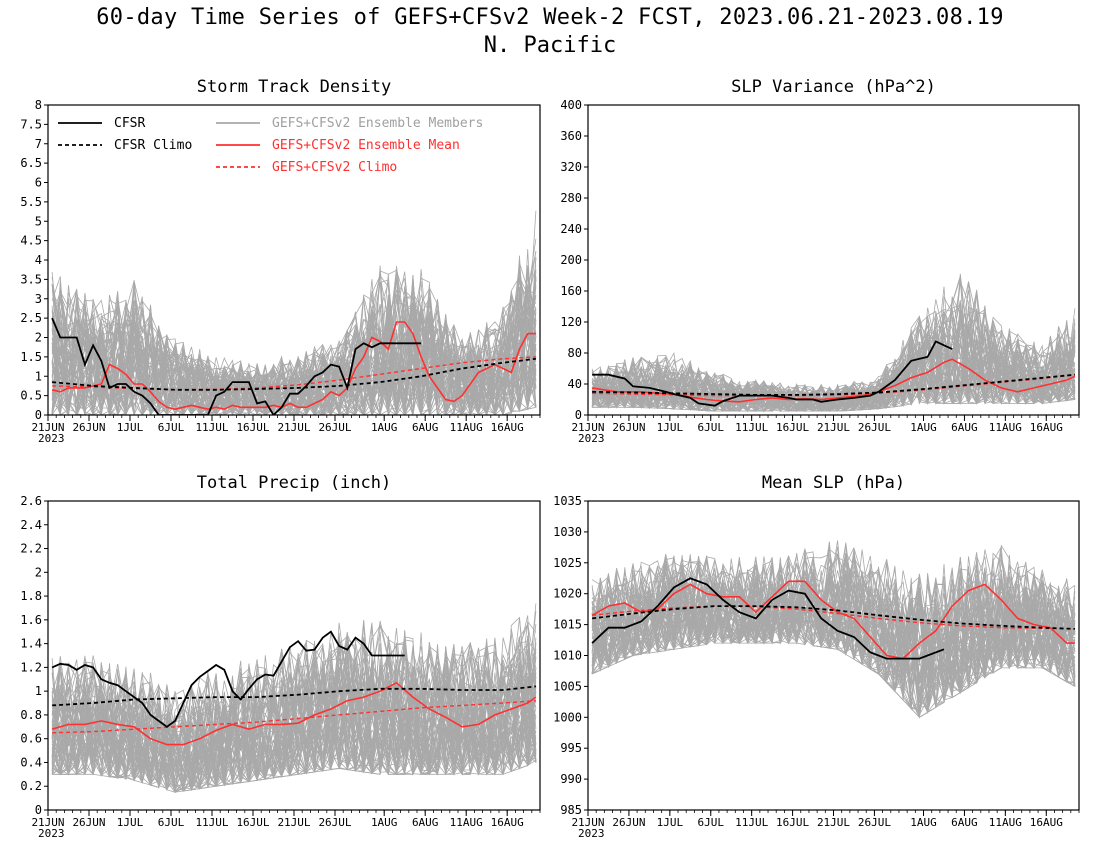  Describe the element at coordinates (31, 357) in the screenshot. I see `y-tick-label: 1.5` at that location.